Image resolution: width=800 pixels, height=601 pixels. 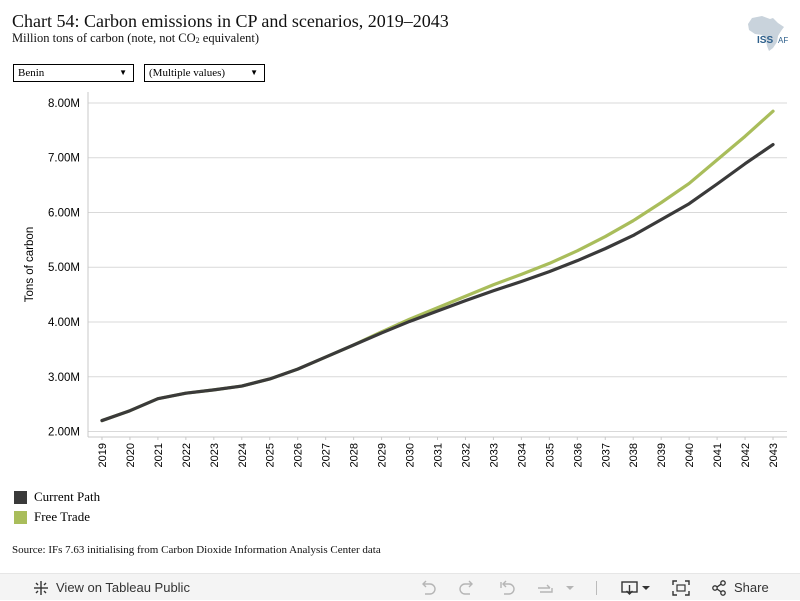 What do you see at coordinates (159, 455) in the screenshot?
I see `x-tick-label: 2021` at bounding box center [159, 455].